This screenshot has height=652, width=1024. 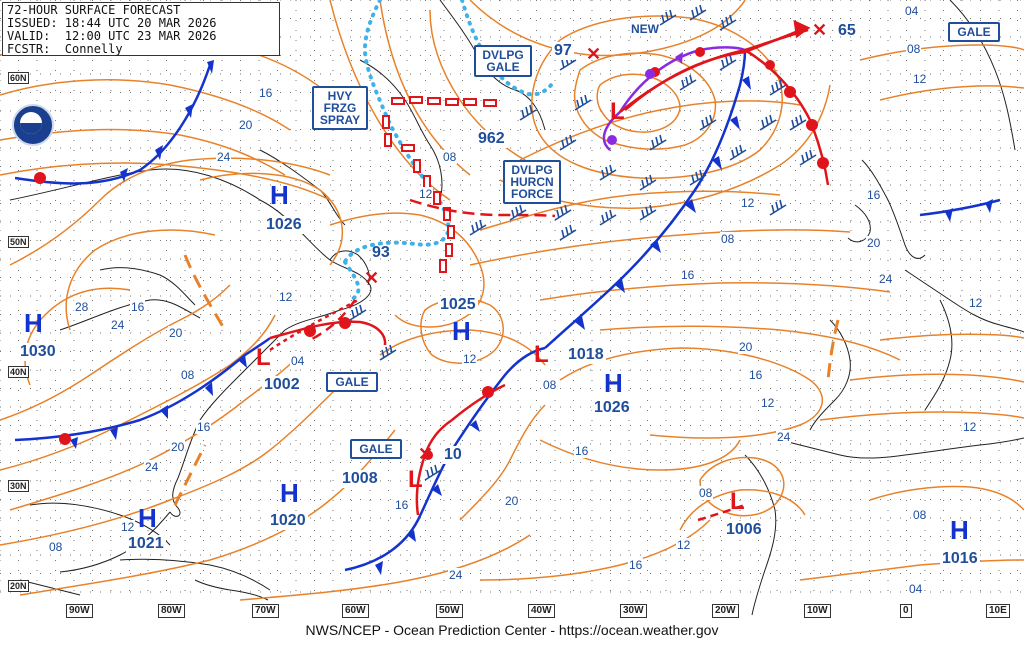 What do you see at coordinates (449, 611) in the screenshot?
I see `lon-label-50w: 50W` at bounding box center [449, 611].